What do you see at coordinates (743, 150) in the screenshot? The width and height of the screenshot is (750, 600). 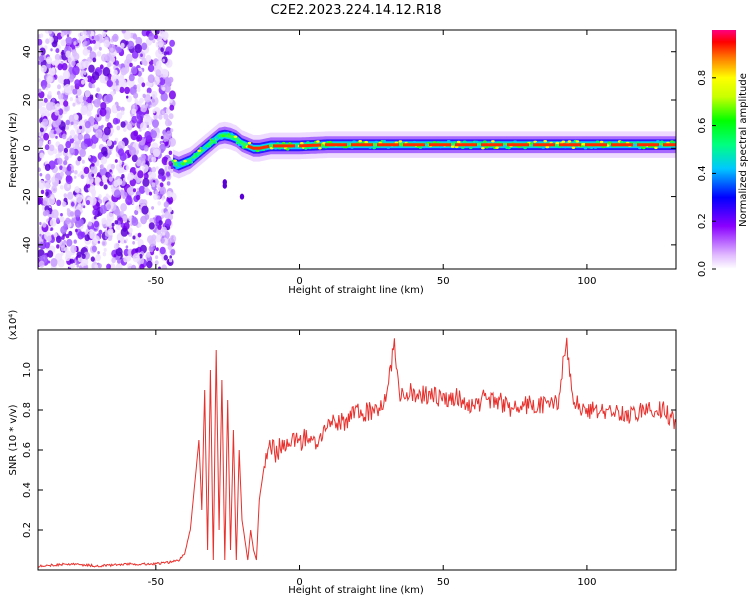 I see `colorbar-label: Normalized spectral amplitude` at bounding box center [743, 150].